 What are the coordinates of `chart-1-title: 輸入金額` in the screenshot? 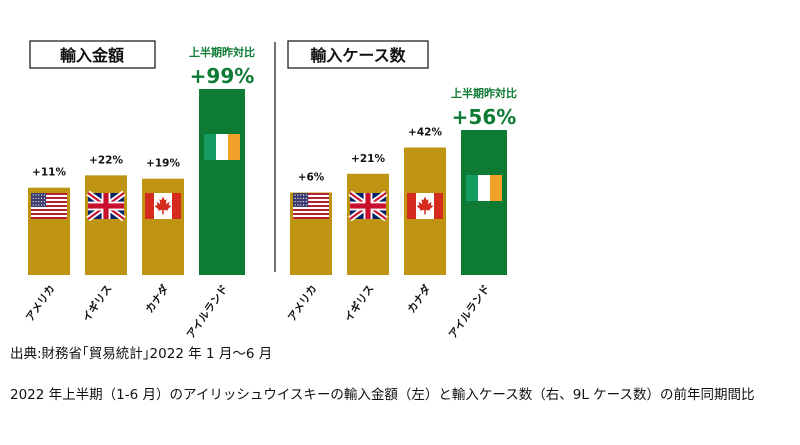 It's located at (92, 55).